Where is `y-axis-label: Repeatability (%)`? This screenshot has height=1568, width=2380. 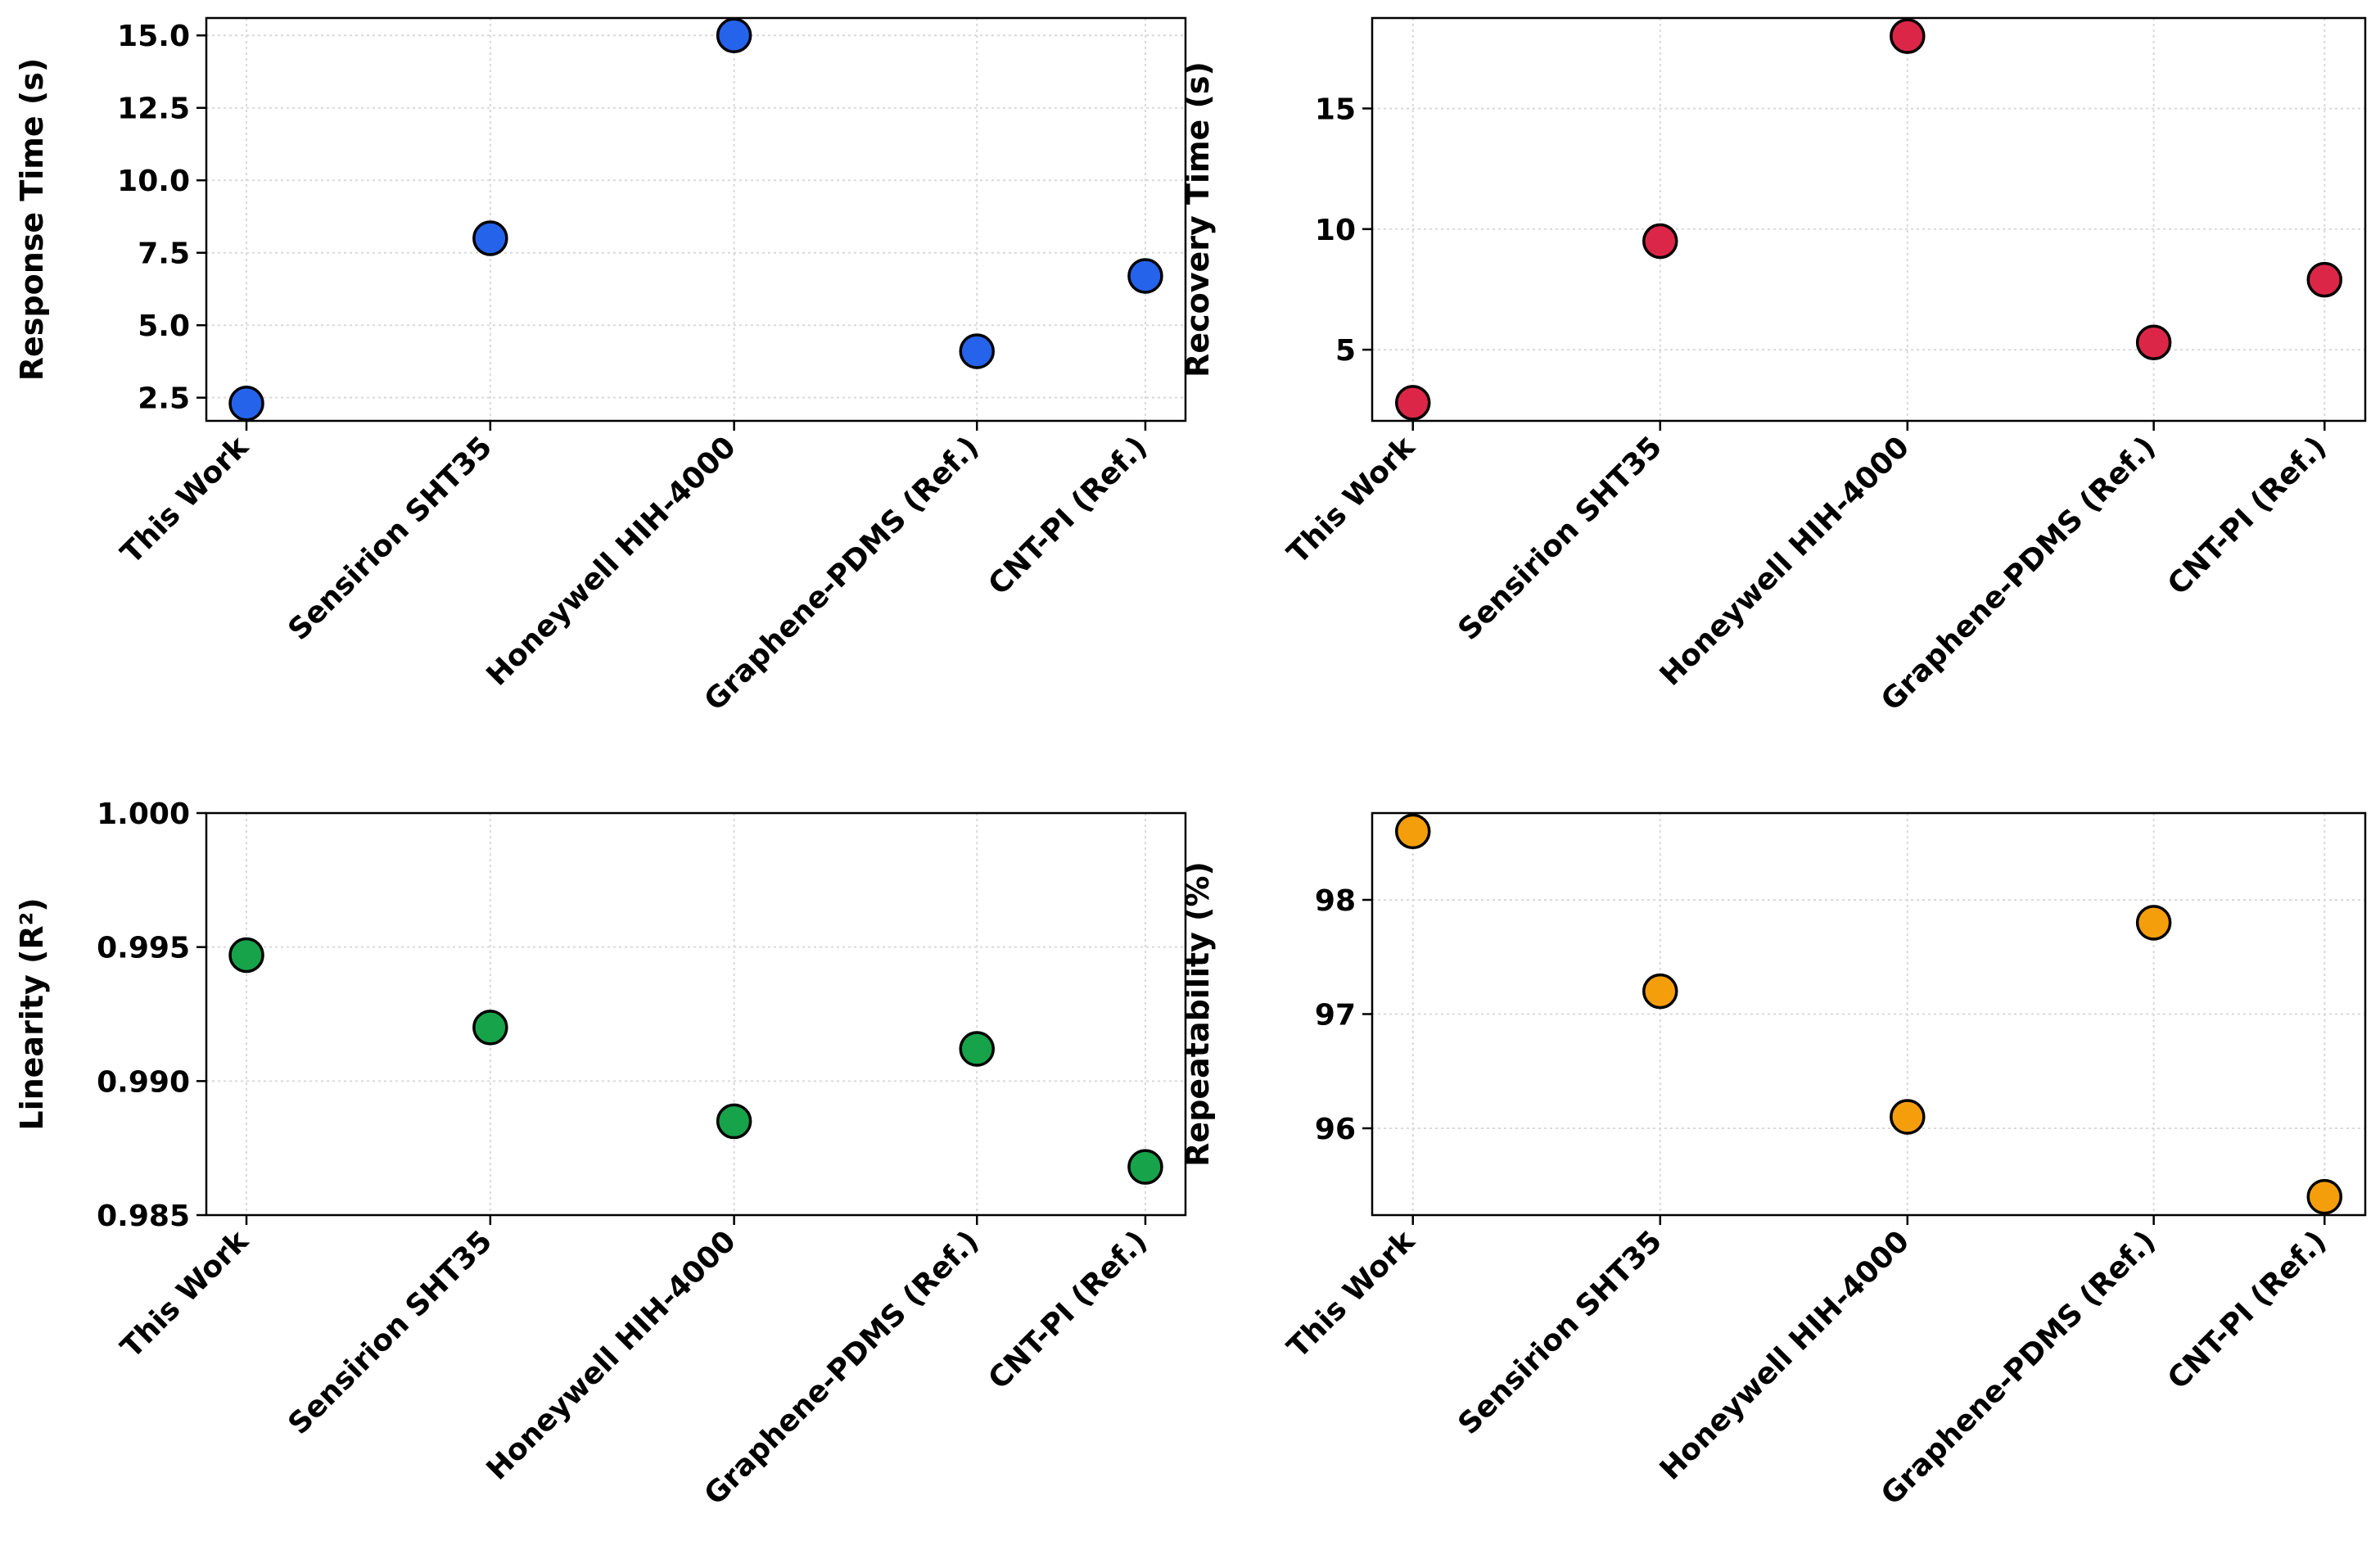 y-axis-label: Repeatability (%) is located at coordinates (1198, 1014).